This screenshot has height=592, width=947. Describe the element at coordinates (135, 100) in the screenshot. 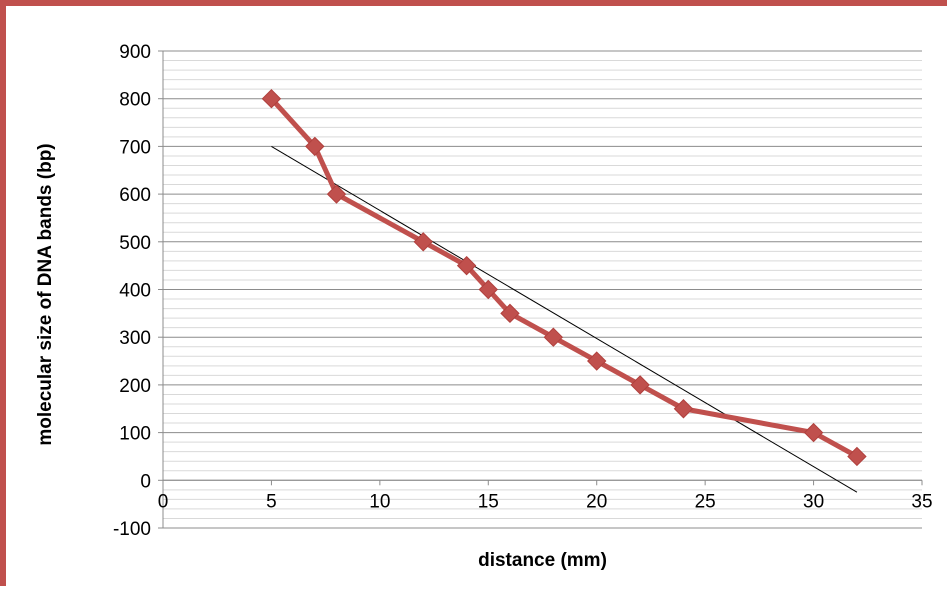

I see `y-tick-label: 800` at that location.